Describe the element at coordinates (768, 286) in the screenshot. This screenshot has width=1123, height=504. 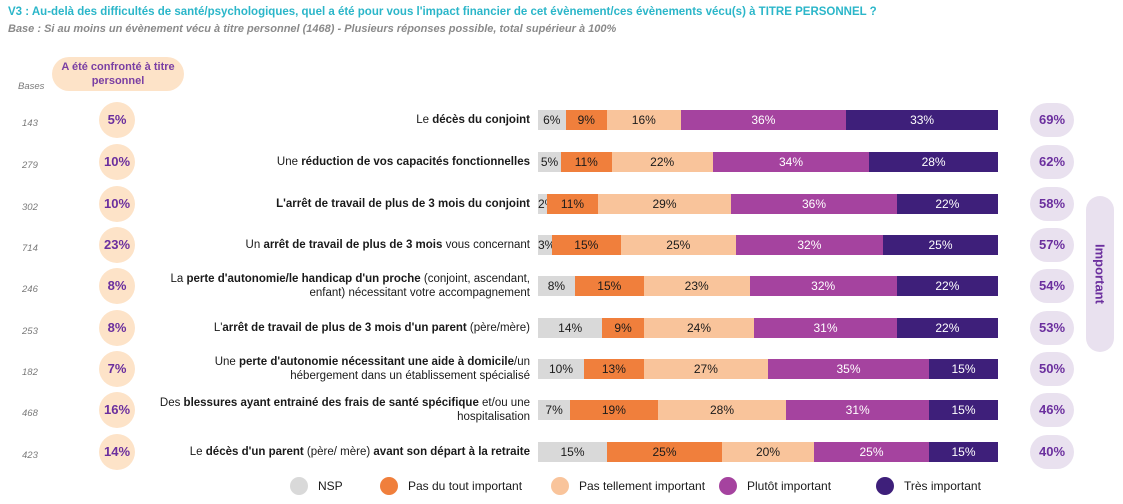
I see `stacked-bar: 8% 15% 23% 32% 22%` at that location.